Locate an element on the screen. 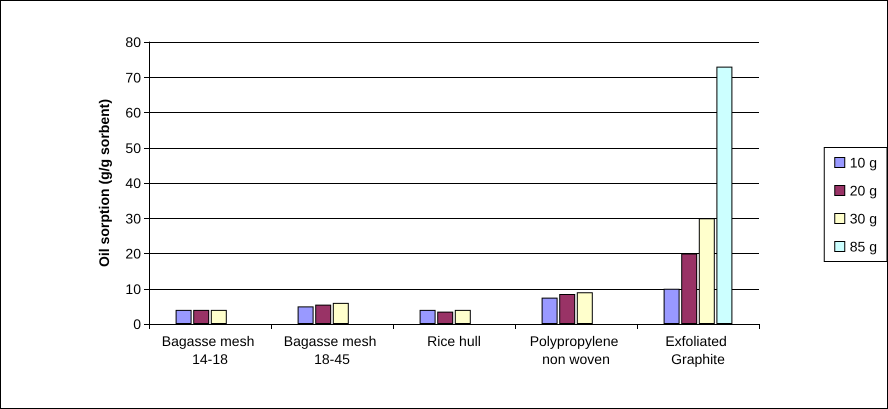 The height and width of the screenshot is (409, 888). legend-label: 20 g is located at coordinates (863, 190).